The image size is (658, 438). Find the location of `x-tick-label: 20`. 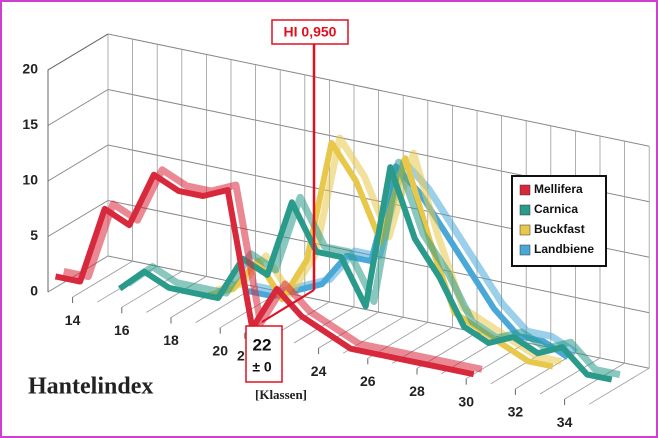

x-tick-label: 20 is located at coordinates (220, 350).